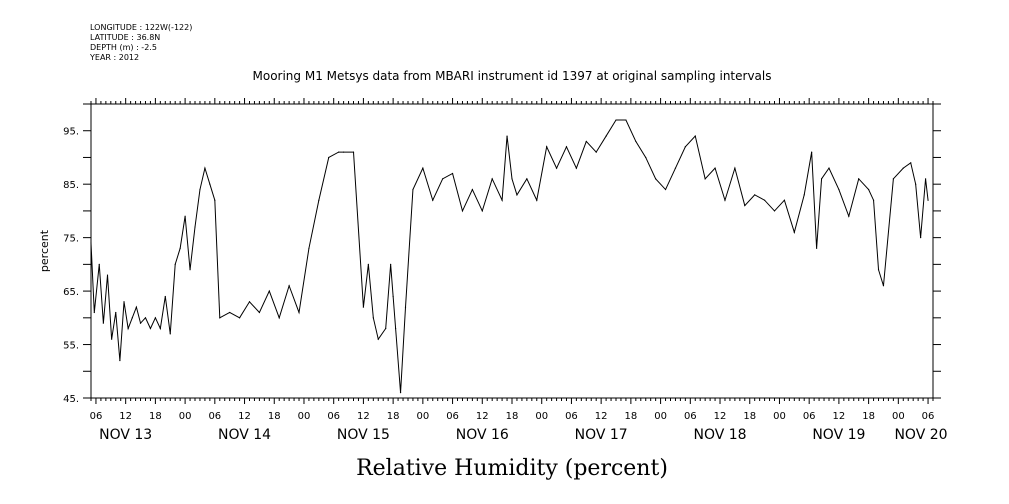  What do you see at coordinates (363, 435) in the screenshot?
I see `x-day-label: NOV 15` at bounding box center [363, 435].